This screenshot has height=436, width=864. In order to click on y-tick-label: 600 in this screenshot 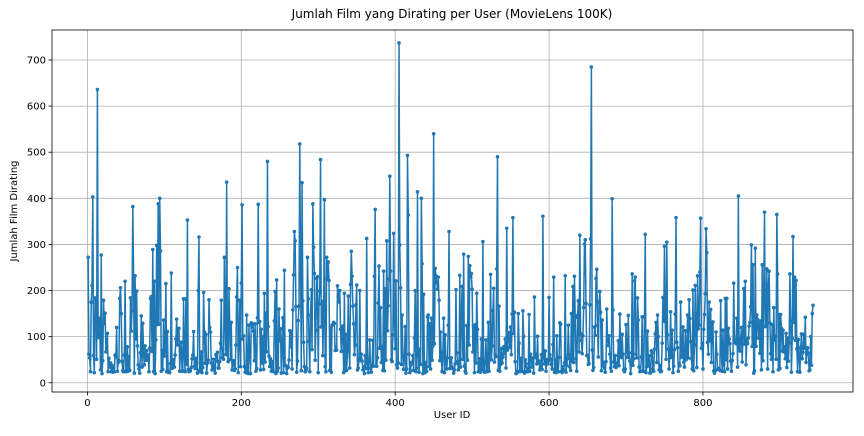, I will do `click(36, 107)`.